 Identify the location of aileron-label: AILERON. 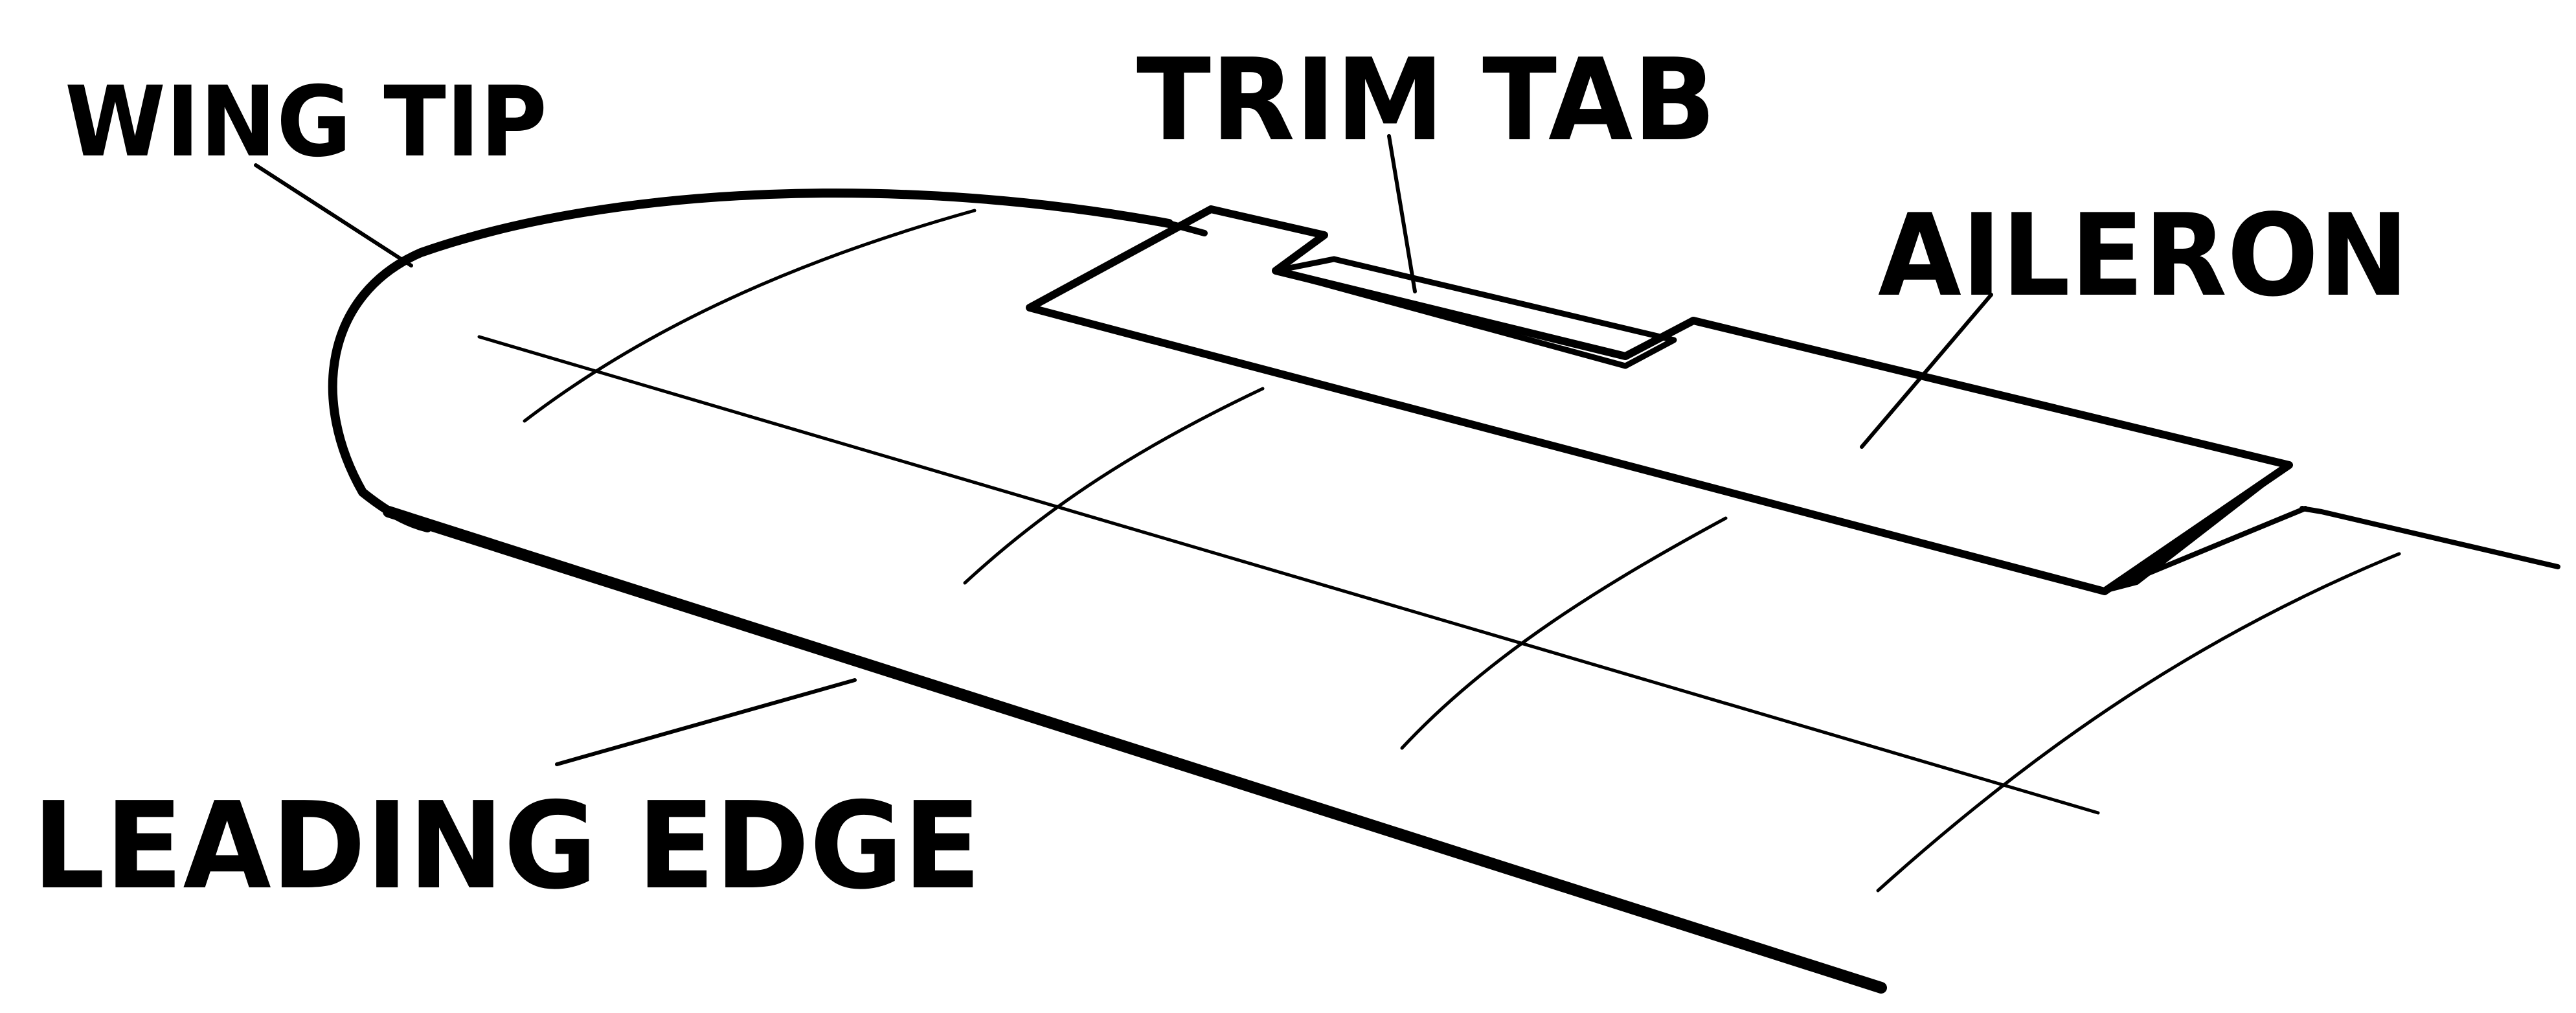
(2143, 256).